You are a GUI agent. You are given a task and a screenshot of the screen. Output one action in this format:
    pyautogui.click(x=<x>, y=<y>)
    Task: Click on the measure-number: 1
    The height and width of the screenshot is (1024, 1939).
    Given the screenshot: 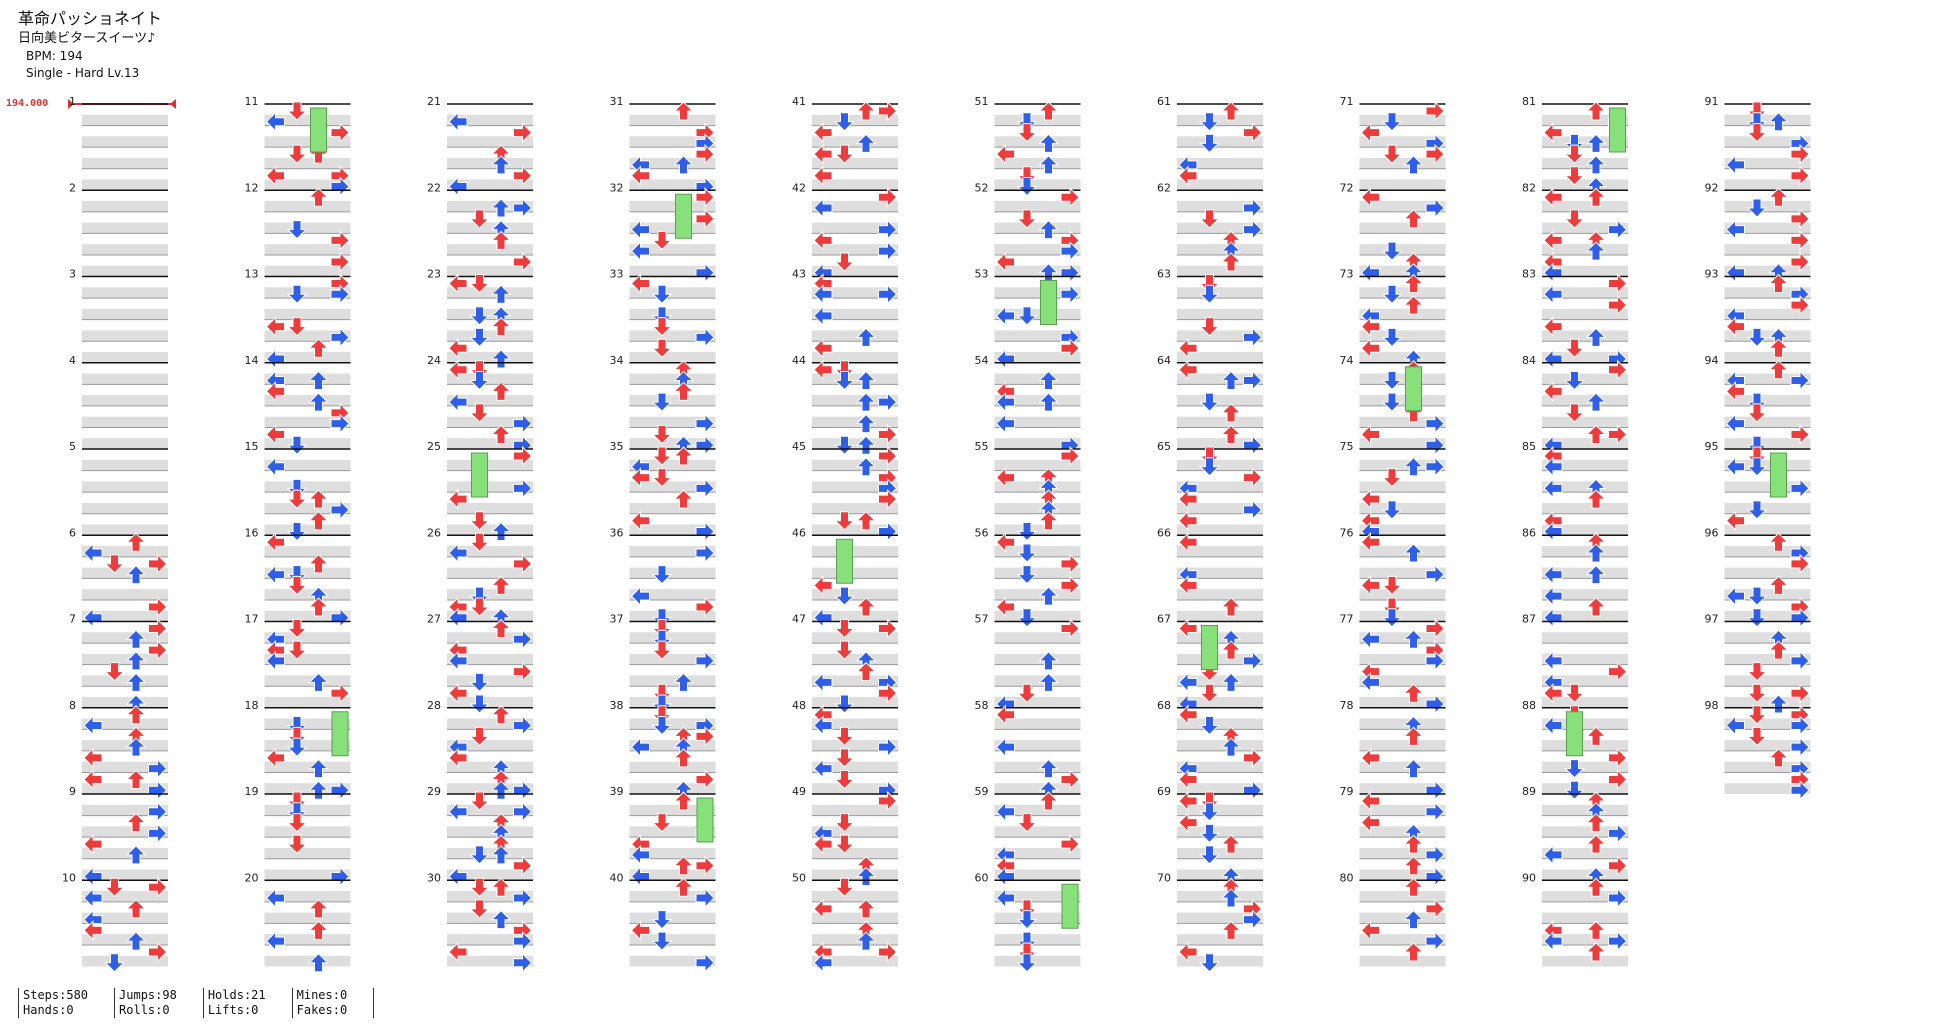 What is the action you would take?
    pyautogui.click(x=72, y=101)
    